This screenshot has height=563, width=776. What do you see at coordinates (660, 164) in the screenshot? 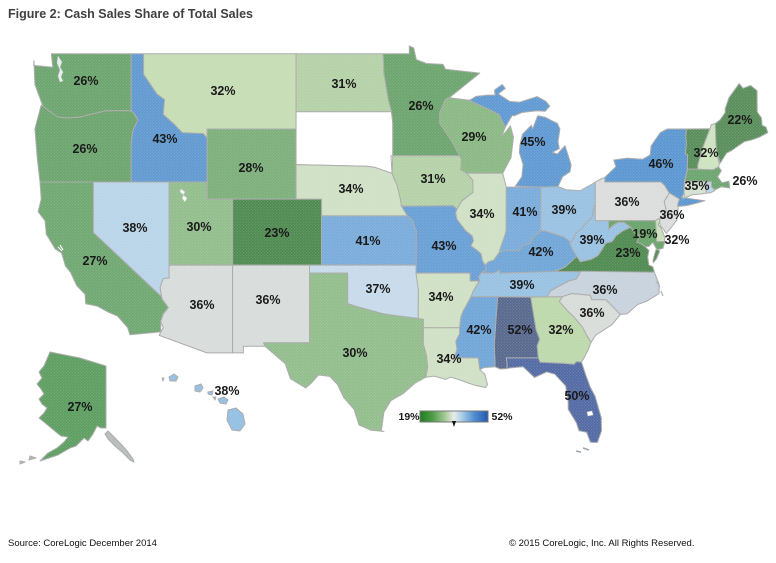
I see `svg-text: 46%` at bounding box center [660, 164].